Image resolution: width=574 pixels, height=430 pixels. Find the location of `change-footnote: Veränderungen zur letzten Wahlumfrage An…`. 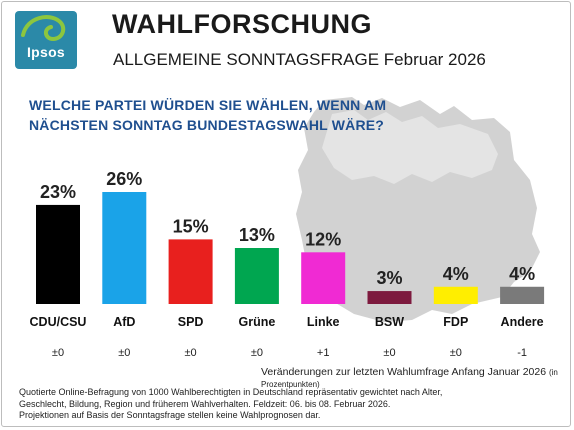

change-footnote: Veränderungen zur letzten Wahlumfrage An… is located at coordinates (415, 378).